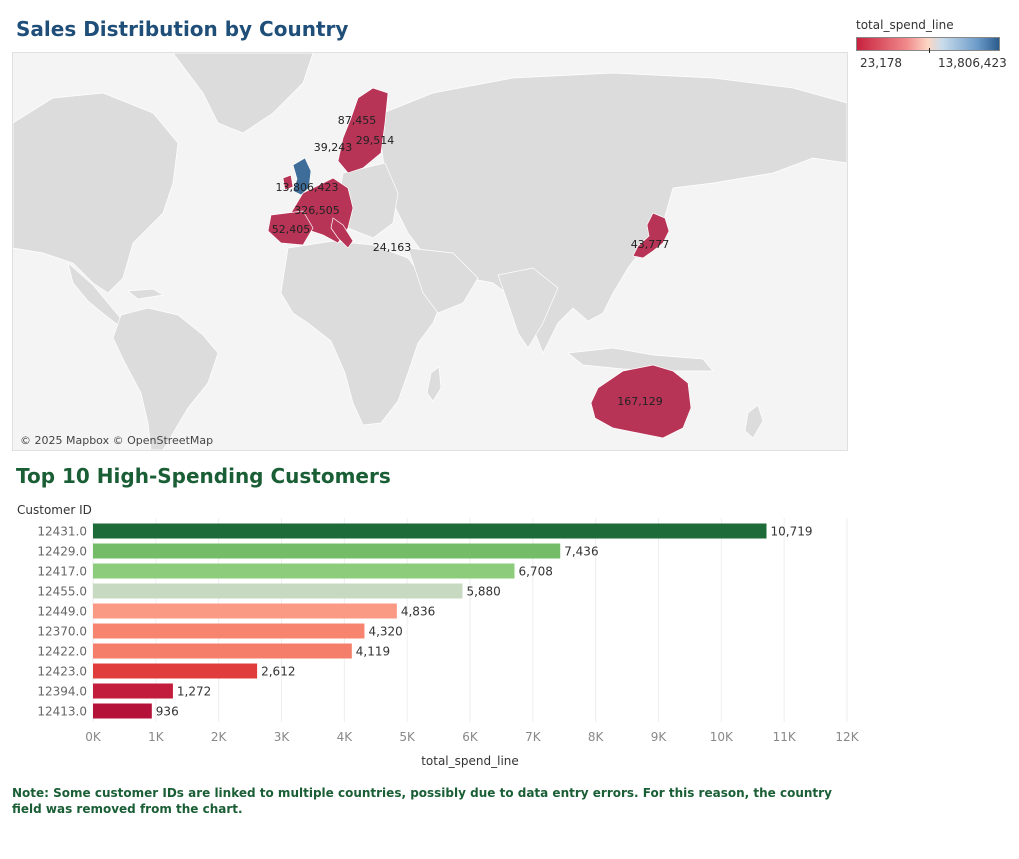 The width and height of the screenshot is (1019, 859). I want to click on value-label: 7,436, so click(581, 552).